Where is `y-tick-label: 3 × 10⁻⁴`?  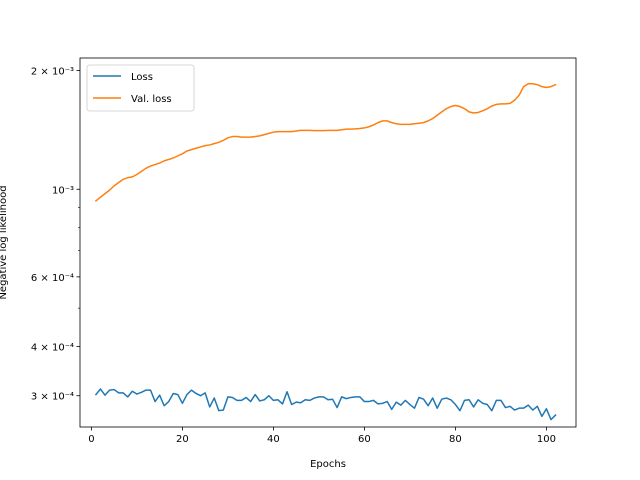
y-tick-label: 3 × 10⁻⁴ is located at coordinates (52, 397).